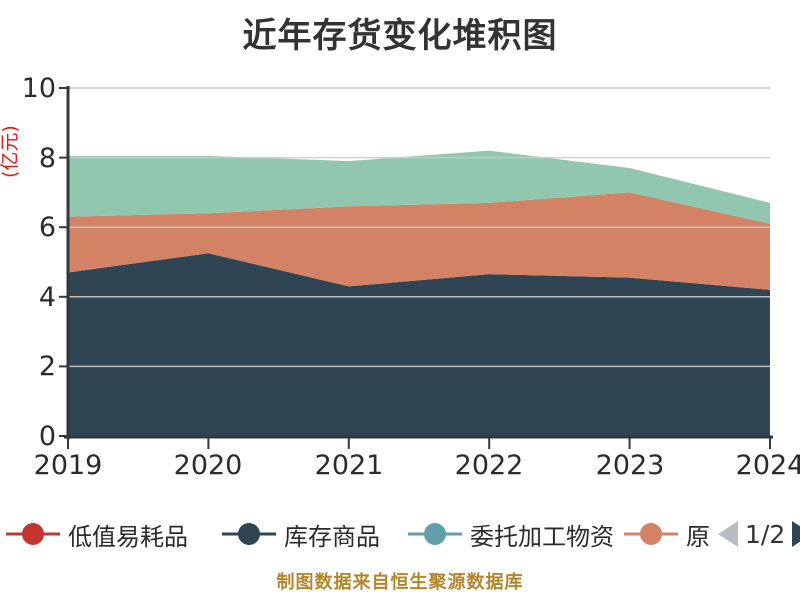  What do you see at coordinates (698, 536) in the screenshot?
I see `legend-item-label: 原` at bounding box center [698, 536].